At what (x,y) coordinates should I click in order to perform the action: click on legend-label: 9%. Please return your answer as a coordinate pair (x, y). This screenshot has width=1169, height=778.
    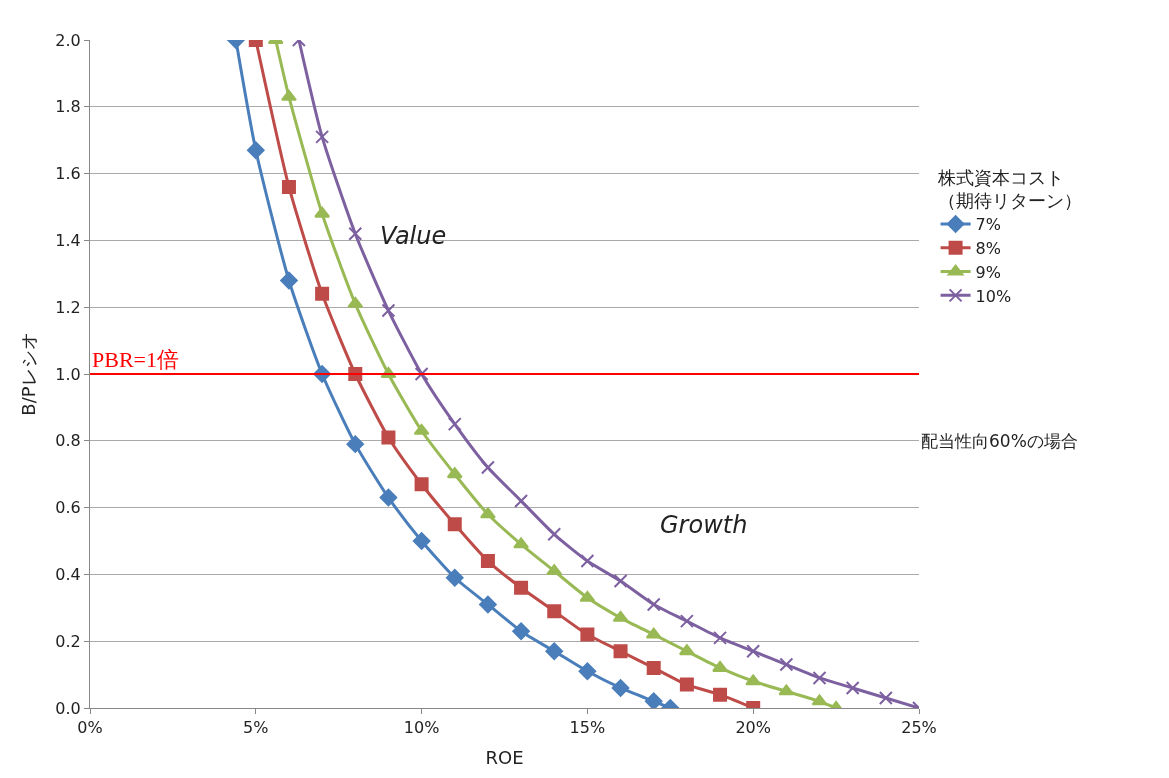
    Looking at the image, I should click on (988, 272).